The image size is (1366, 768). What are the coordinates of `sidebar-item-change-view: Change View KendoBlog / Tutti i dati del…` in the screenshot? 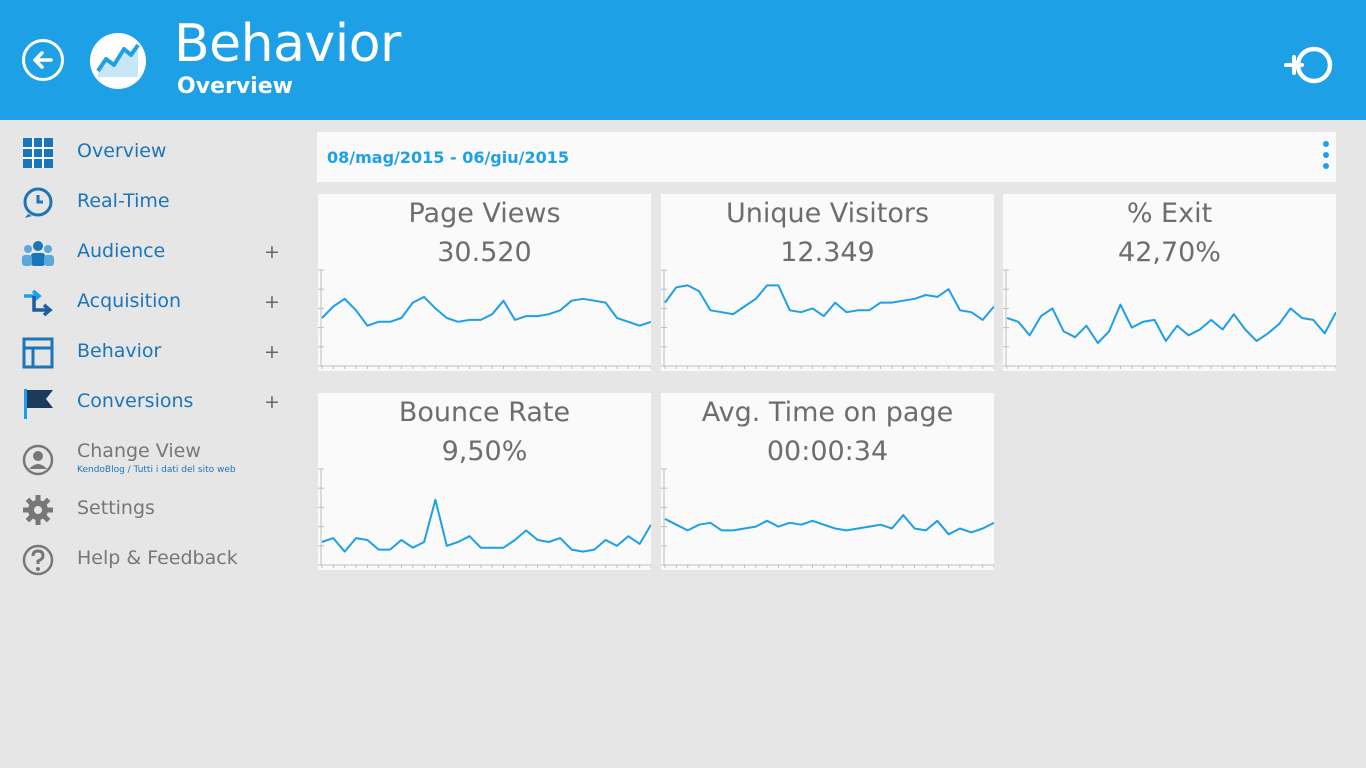 It's located at (150, 462).